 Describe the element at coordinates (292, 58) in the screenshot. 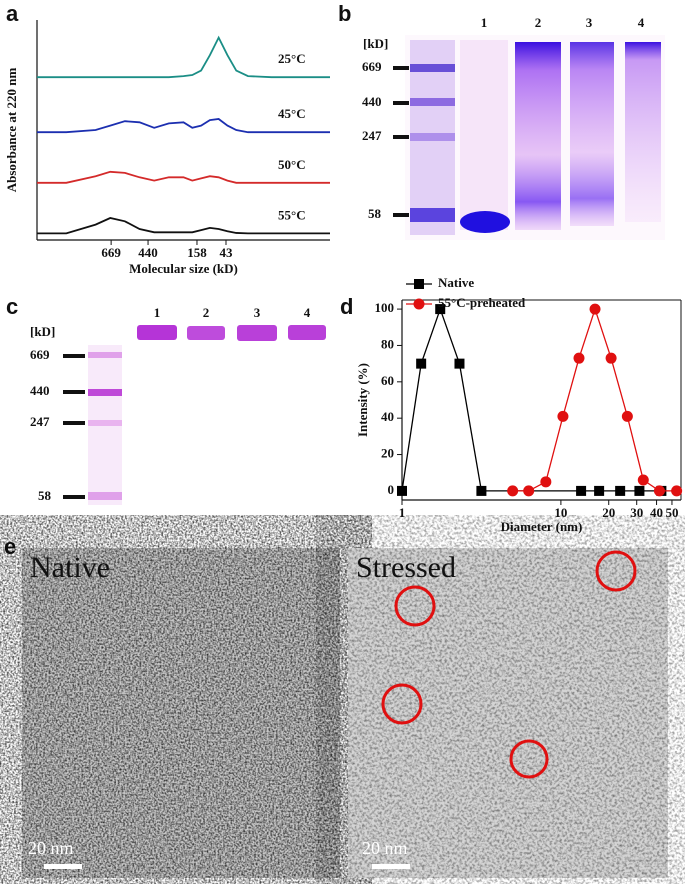

I see `series-label: 25°C` at that location.